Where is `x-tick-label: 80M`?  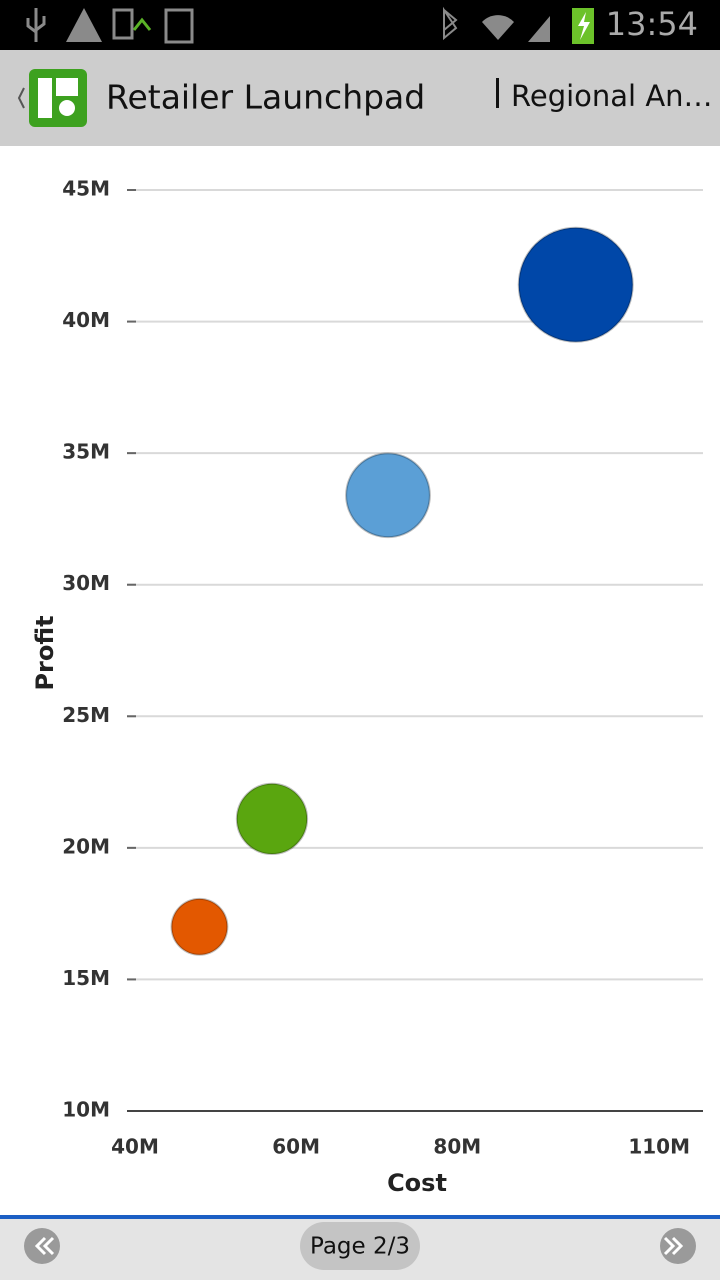
x-tick-label: 80M is located at coordinates (457, 1147).